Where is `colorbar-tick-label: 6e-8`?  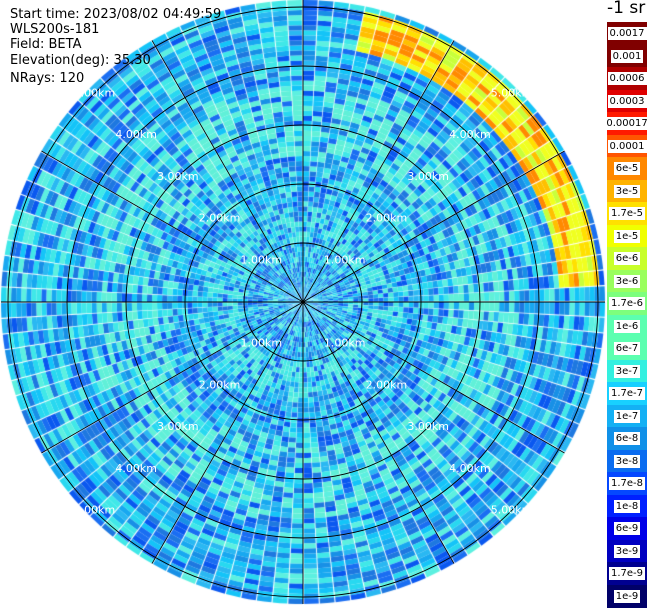 colorbar-tick-label: 6e-8 is located at coordinates (627, 438).